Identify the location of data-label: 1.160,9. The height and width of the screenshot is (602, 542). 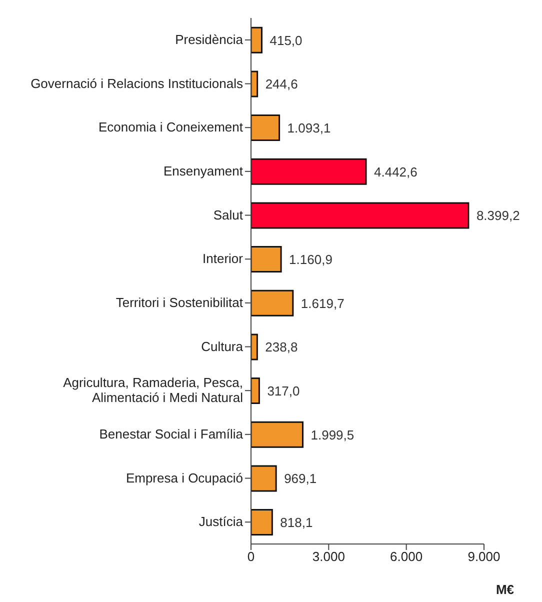
(310, 259).